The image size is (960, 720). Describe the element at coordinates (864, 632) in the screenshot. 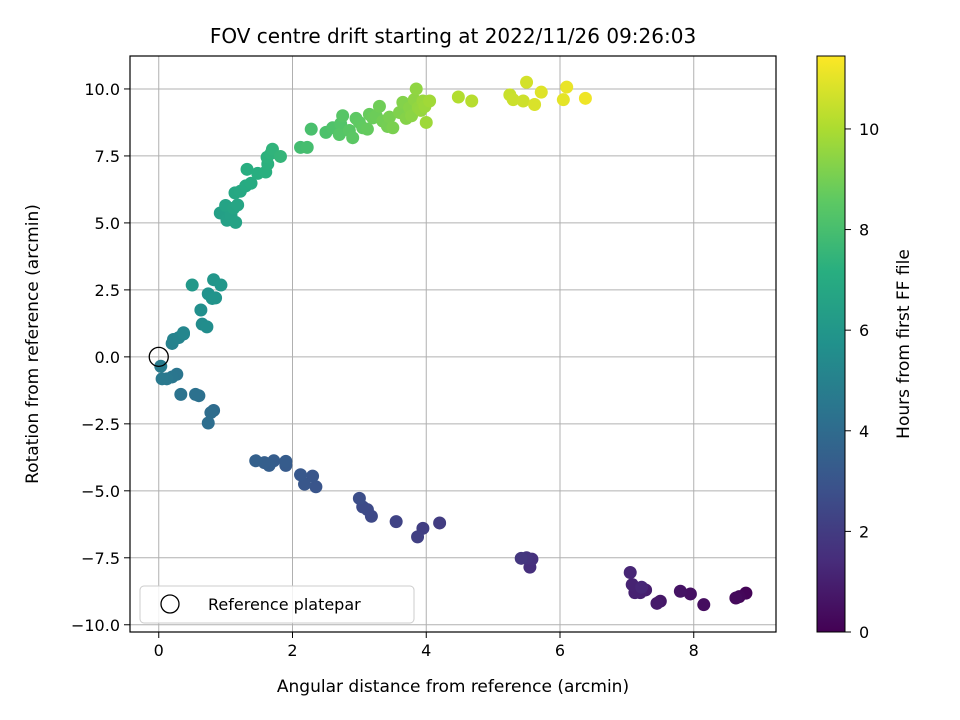

I see `colorbar-tick-label: 0` at that location.